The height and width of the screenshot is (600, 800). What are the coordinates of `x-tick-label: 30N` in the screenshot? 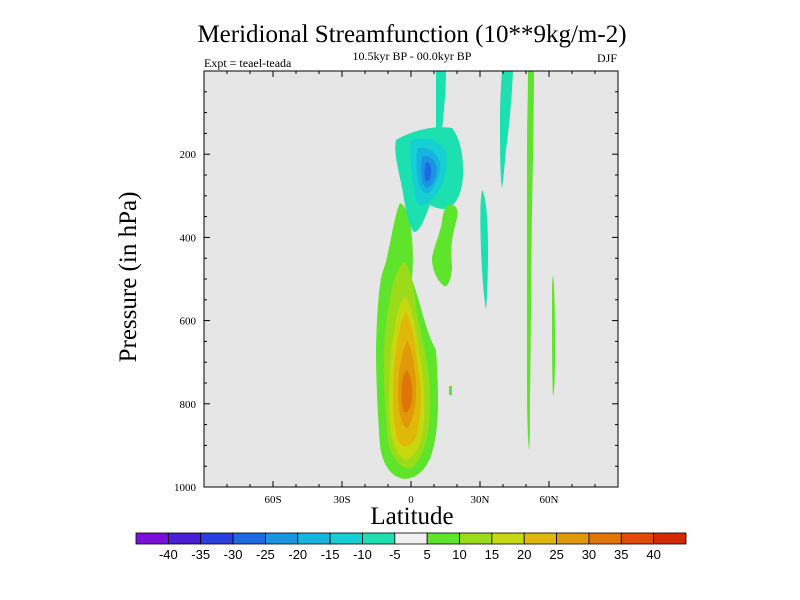 It's located at (480, 500).